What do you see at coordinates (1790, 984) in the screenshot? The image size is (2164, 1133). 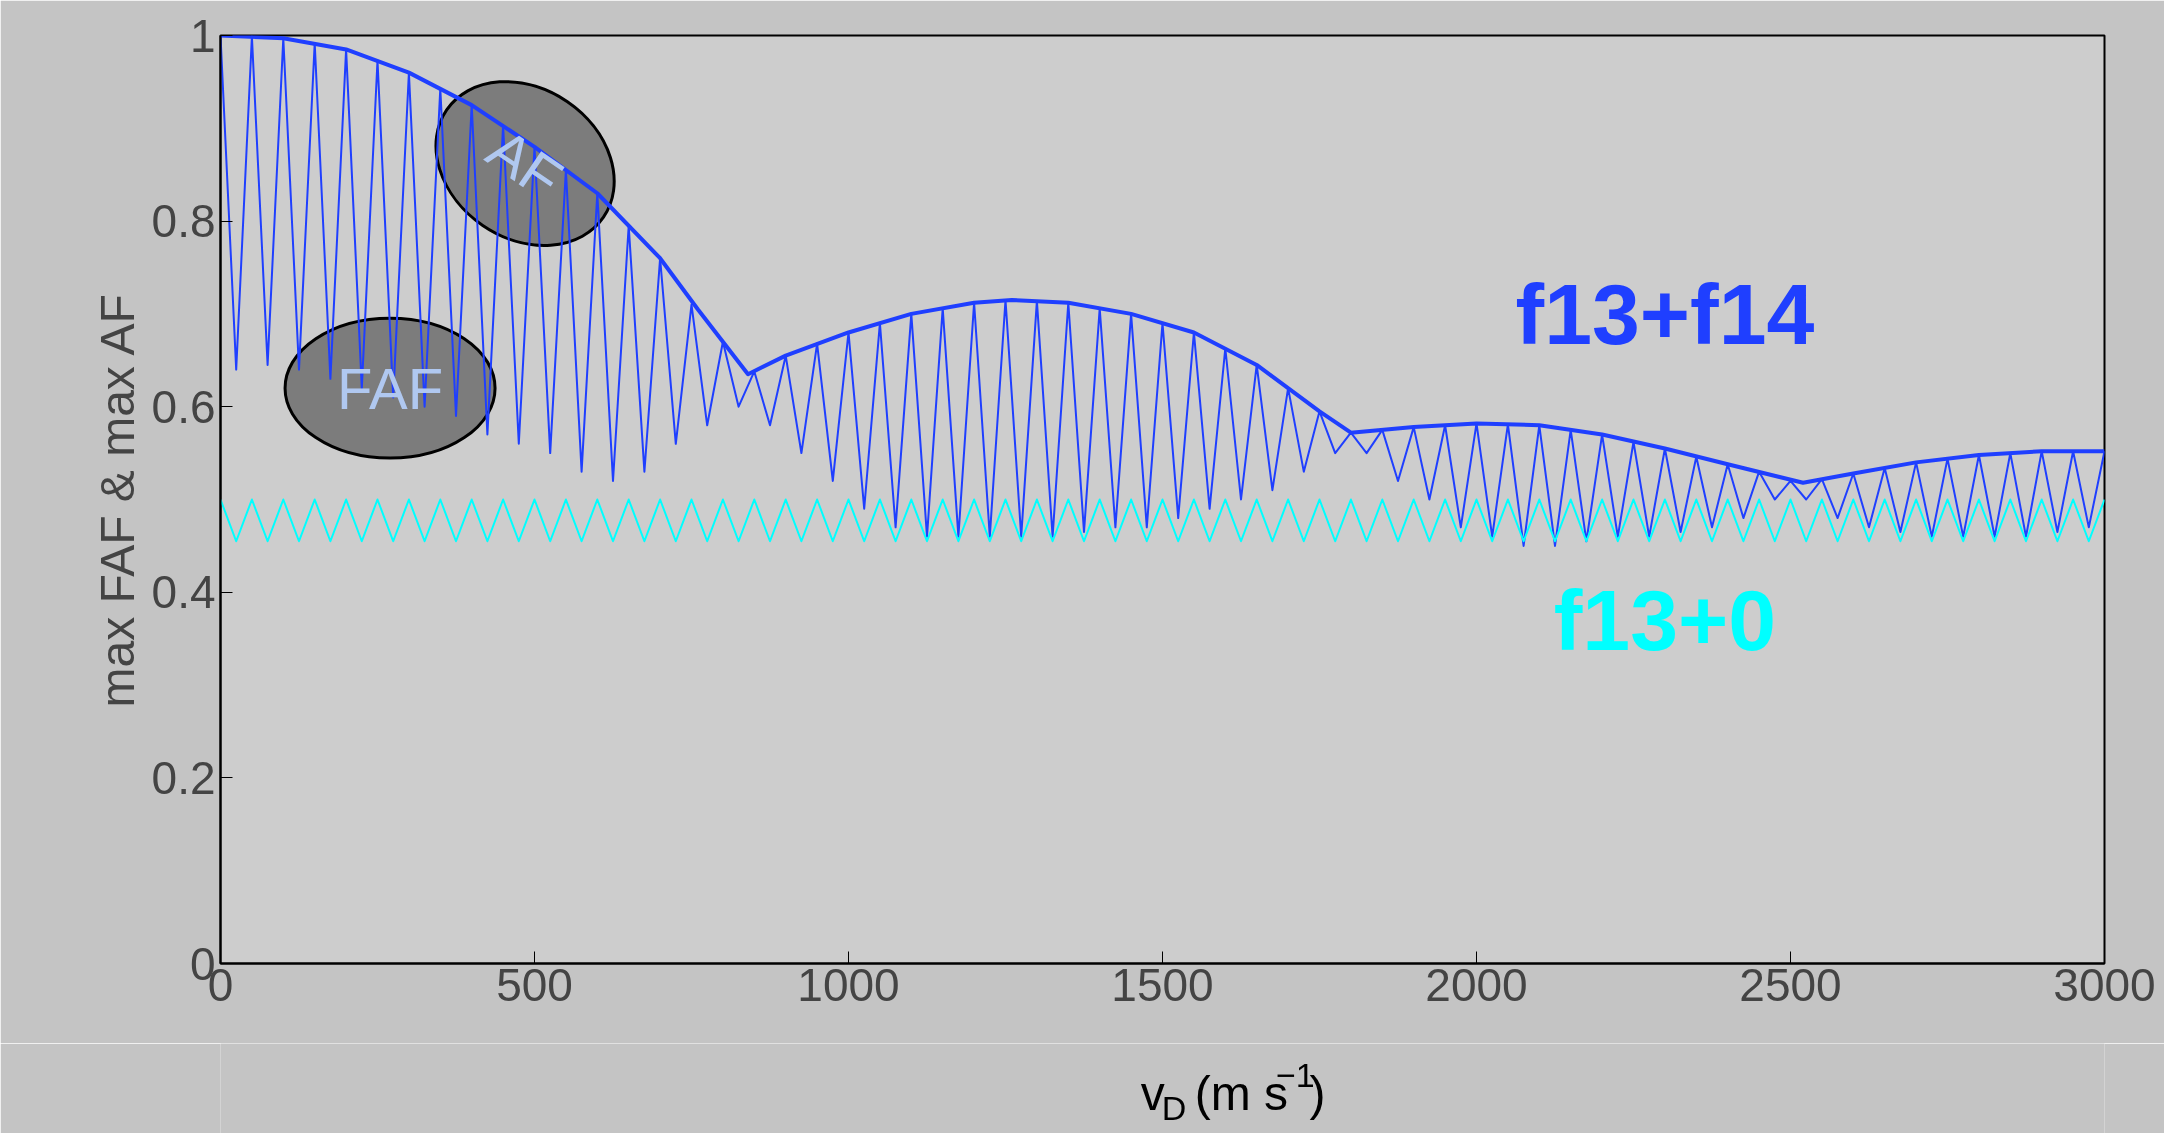 I see `x-tick-label: 2500` at bounding box center [1790, 984].